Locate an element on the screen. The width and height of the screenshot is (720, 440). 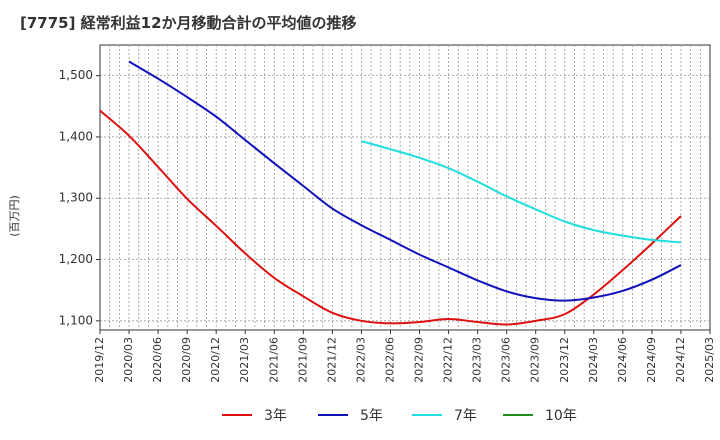
legend-label: 5年 is located at coordinates (371, 416).